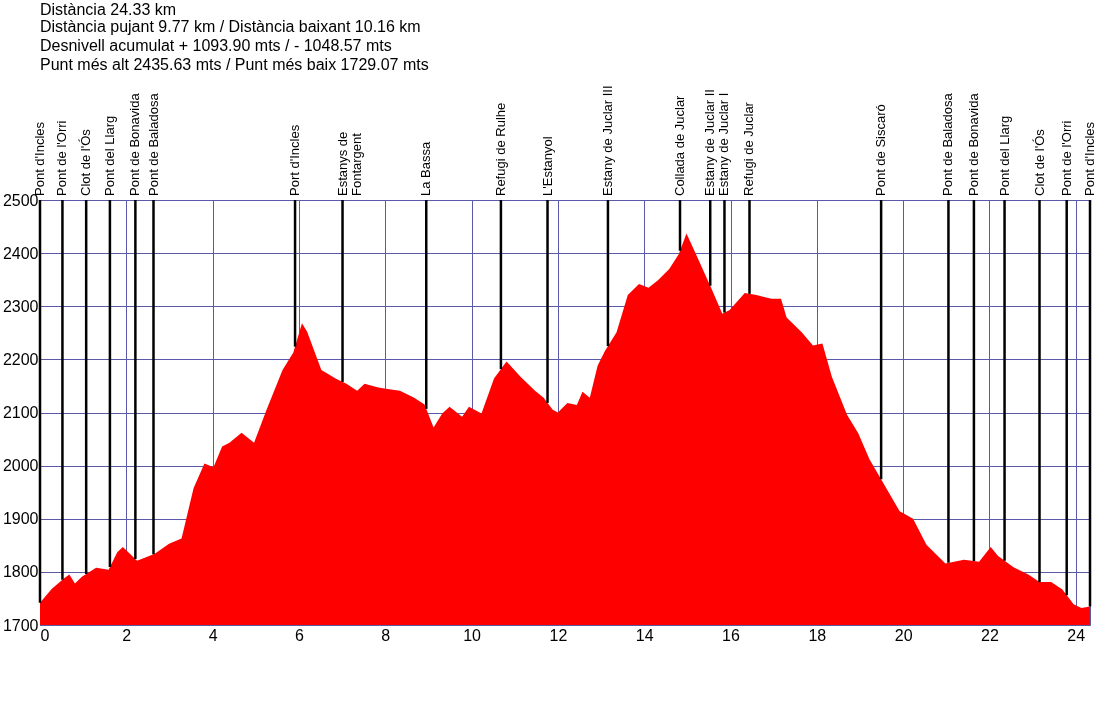  What do you see at coordinates (472, 635) in the screenshot?
I see `x-tick-label: 10` at bounding box center [472, 635].